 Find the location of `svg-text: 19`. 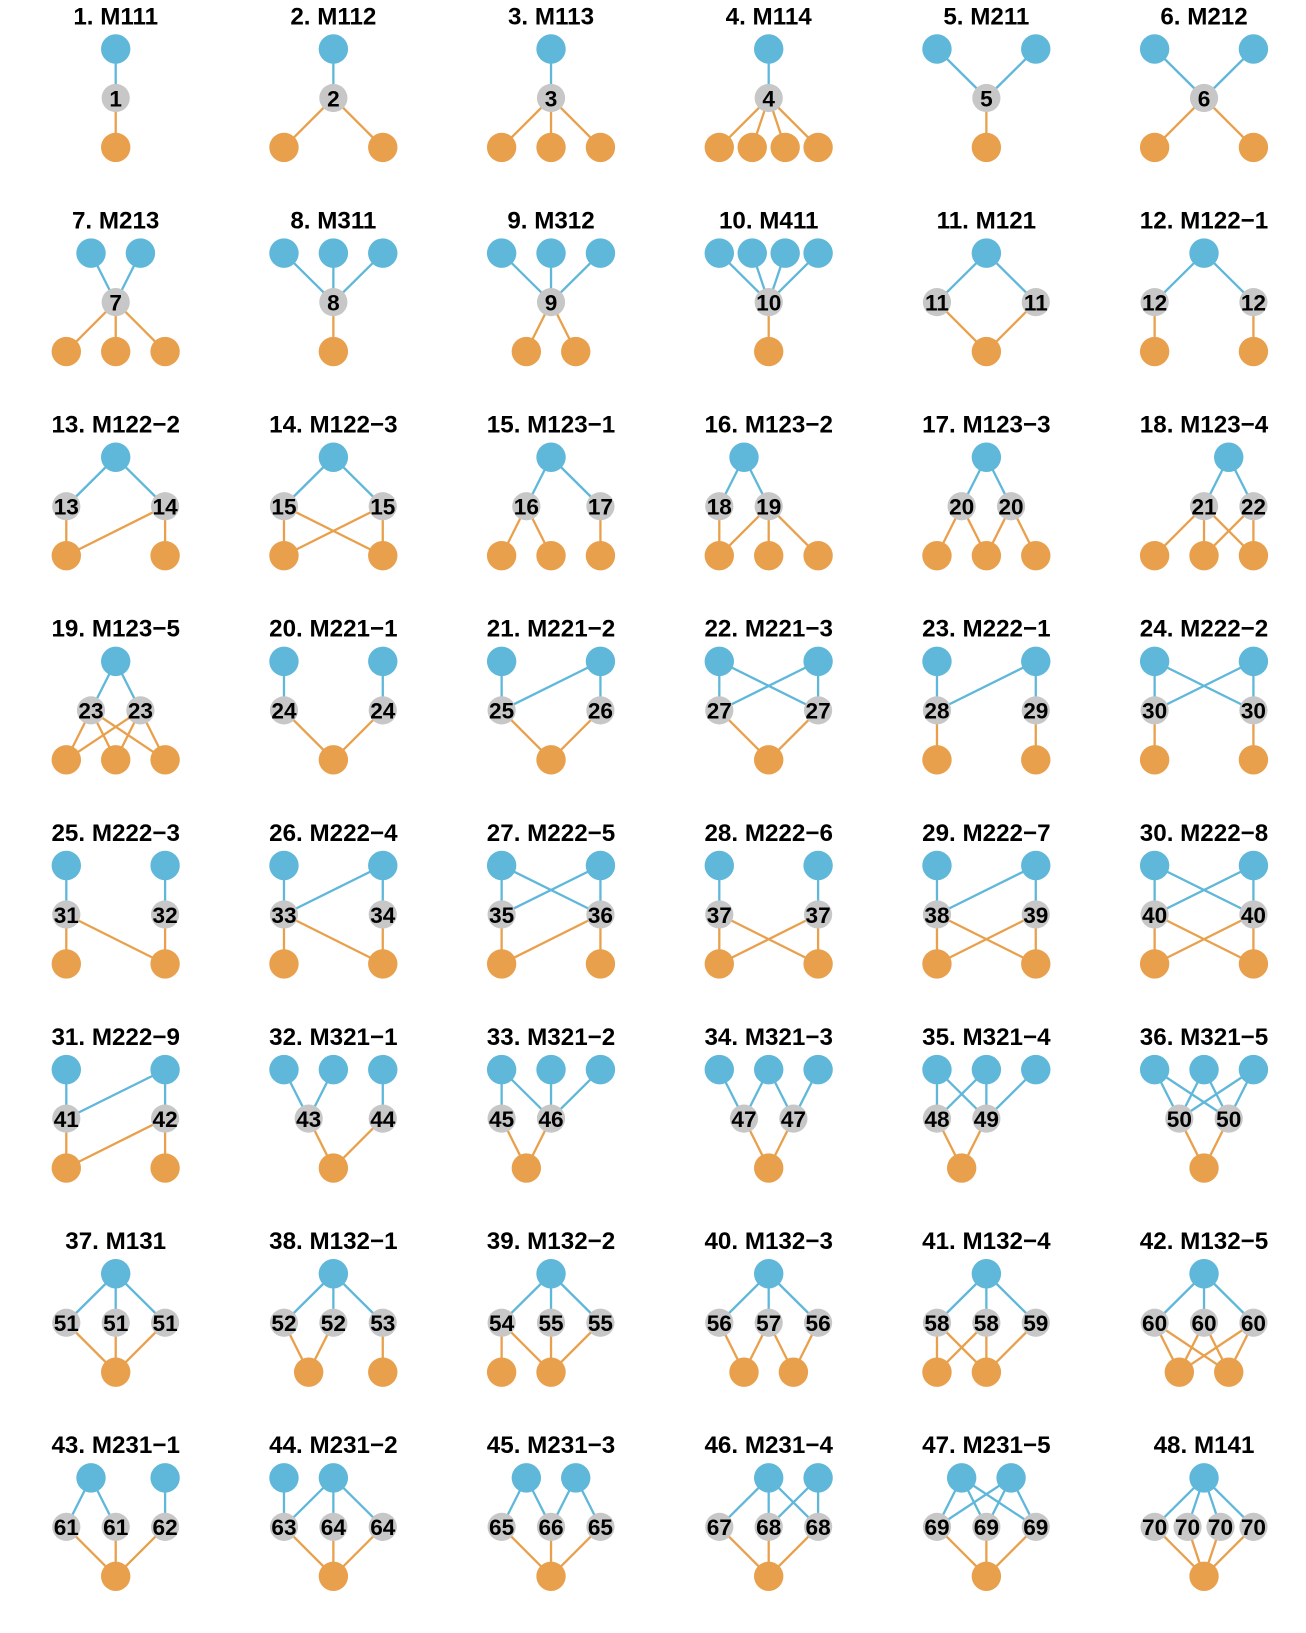

svg-text: 19 is located at coordinates (768, 507).